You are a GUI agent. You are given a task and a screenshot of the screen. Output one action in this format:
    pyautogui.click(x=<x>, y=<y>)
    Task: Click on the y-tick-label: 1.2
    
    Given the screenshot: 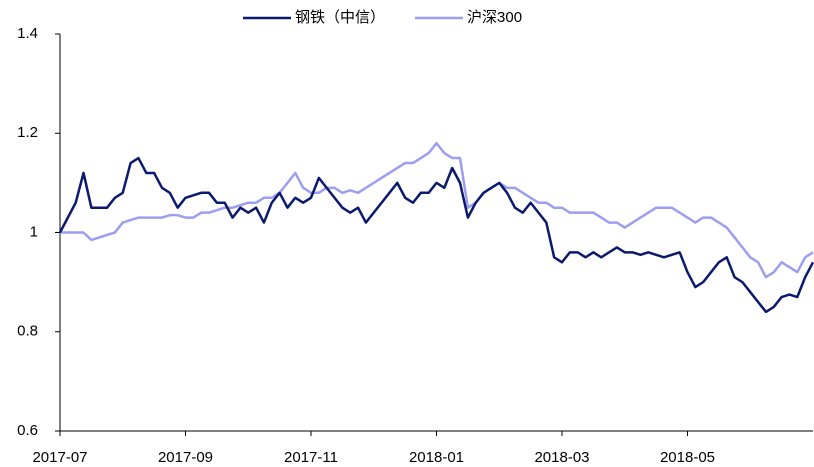 What is the action you would take?
    pyautogui.click(x=27, y=132)
    